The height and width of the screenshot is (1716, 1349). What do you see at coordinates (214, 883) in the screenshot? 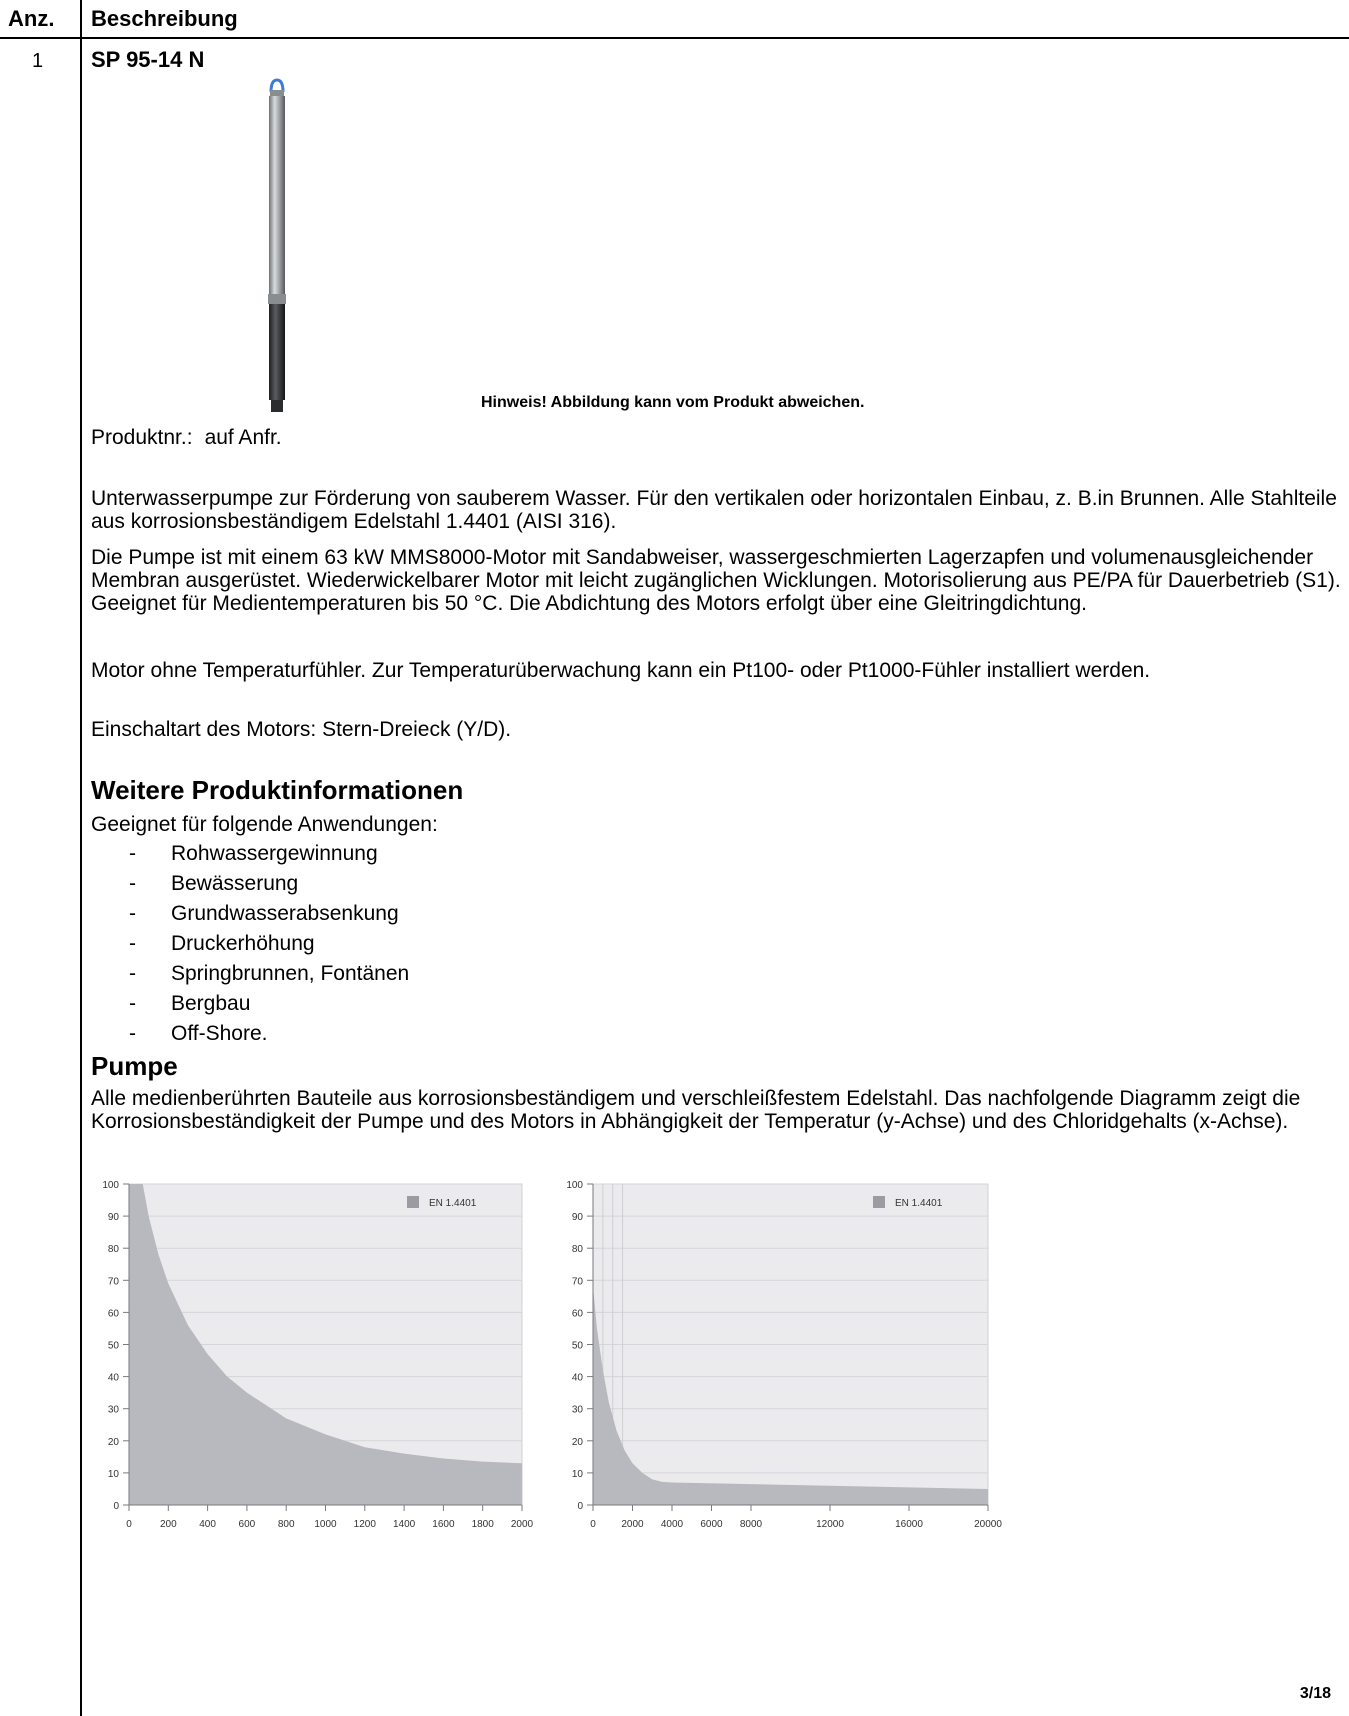
I see `list-item: - Bewässerung` at bounding box center [214, 883].